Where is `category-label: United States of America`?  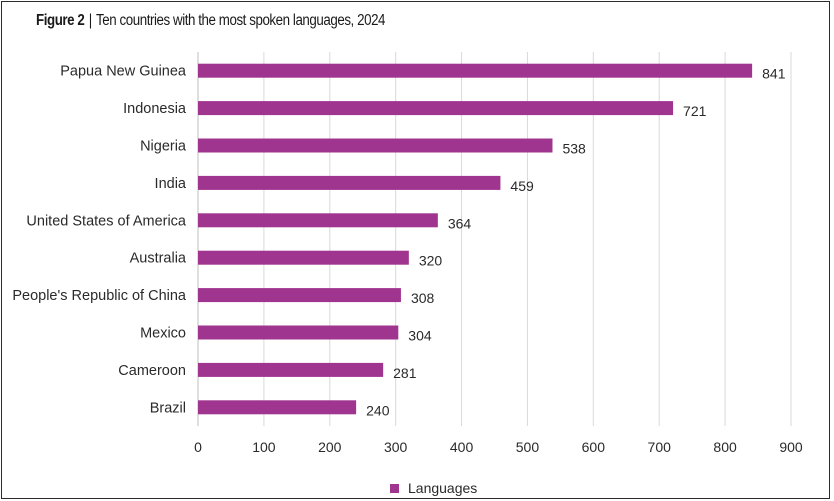 category-label: United States of America is located at coordinates (106, 221).